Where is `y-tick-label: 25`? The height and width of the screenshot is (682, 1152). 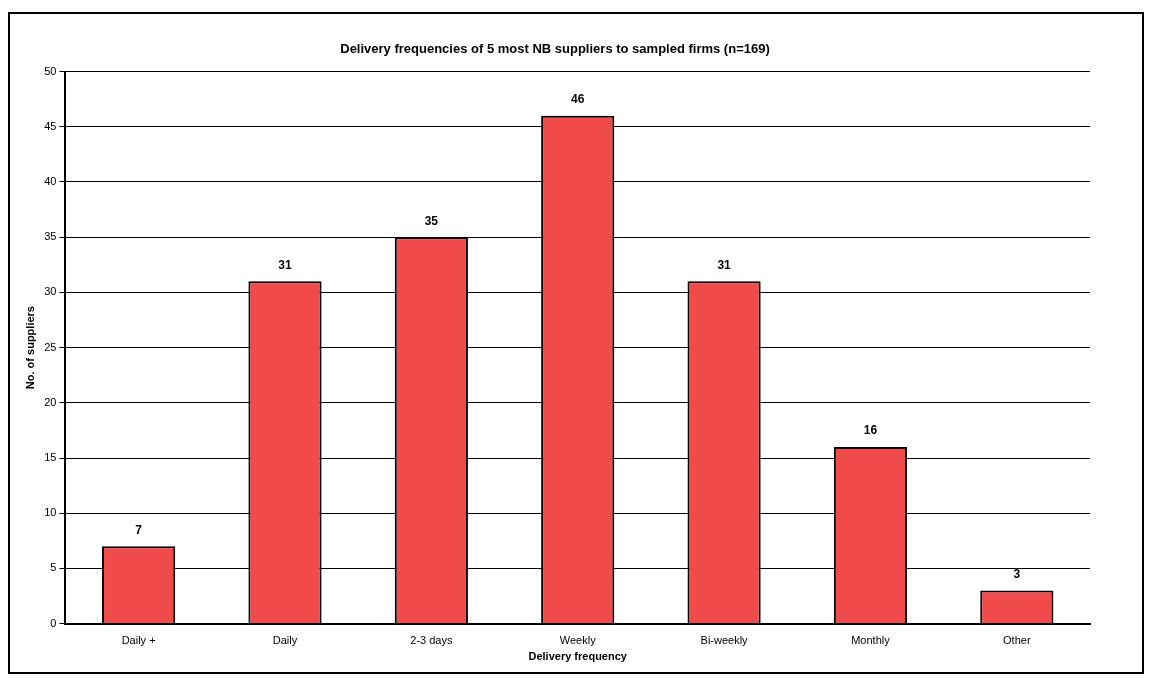 y-tick-label: 25 is located at coordinates (50, 346).